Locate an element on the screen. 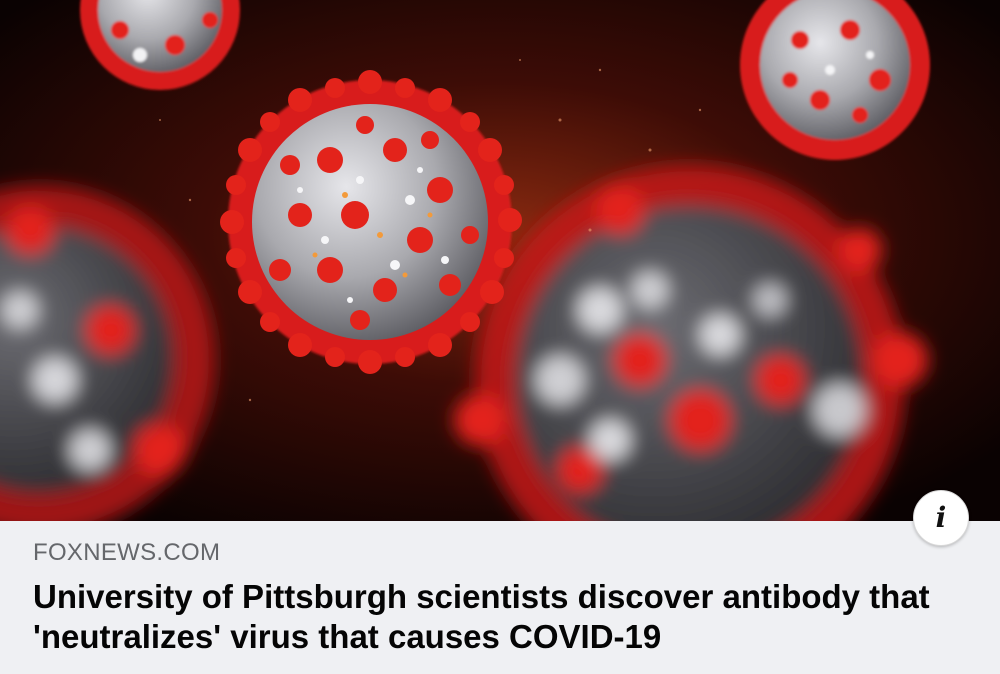  info-button: i is located at coordinates (941, 518).